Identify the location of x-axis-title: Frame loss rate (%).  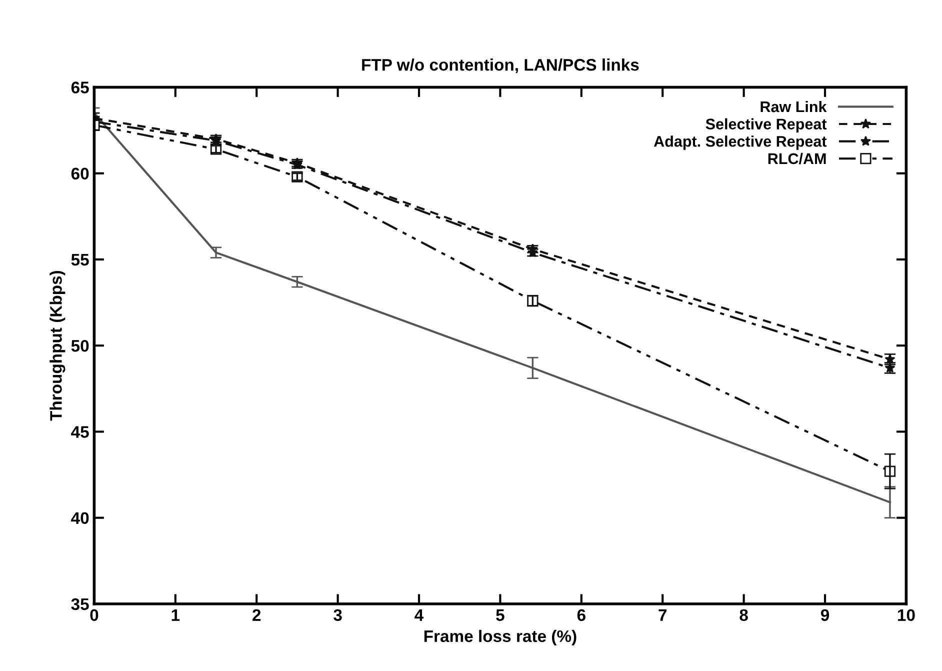
(500, 638).